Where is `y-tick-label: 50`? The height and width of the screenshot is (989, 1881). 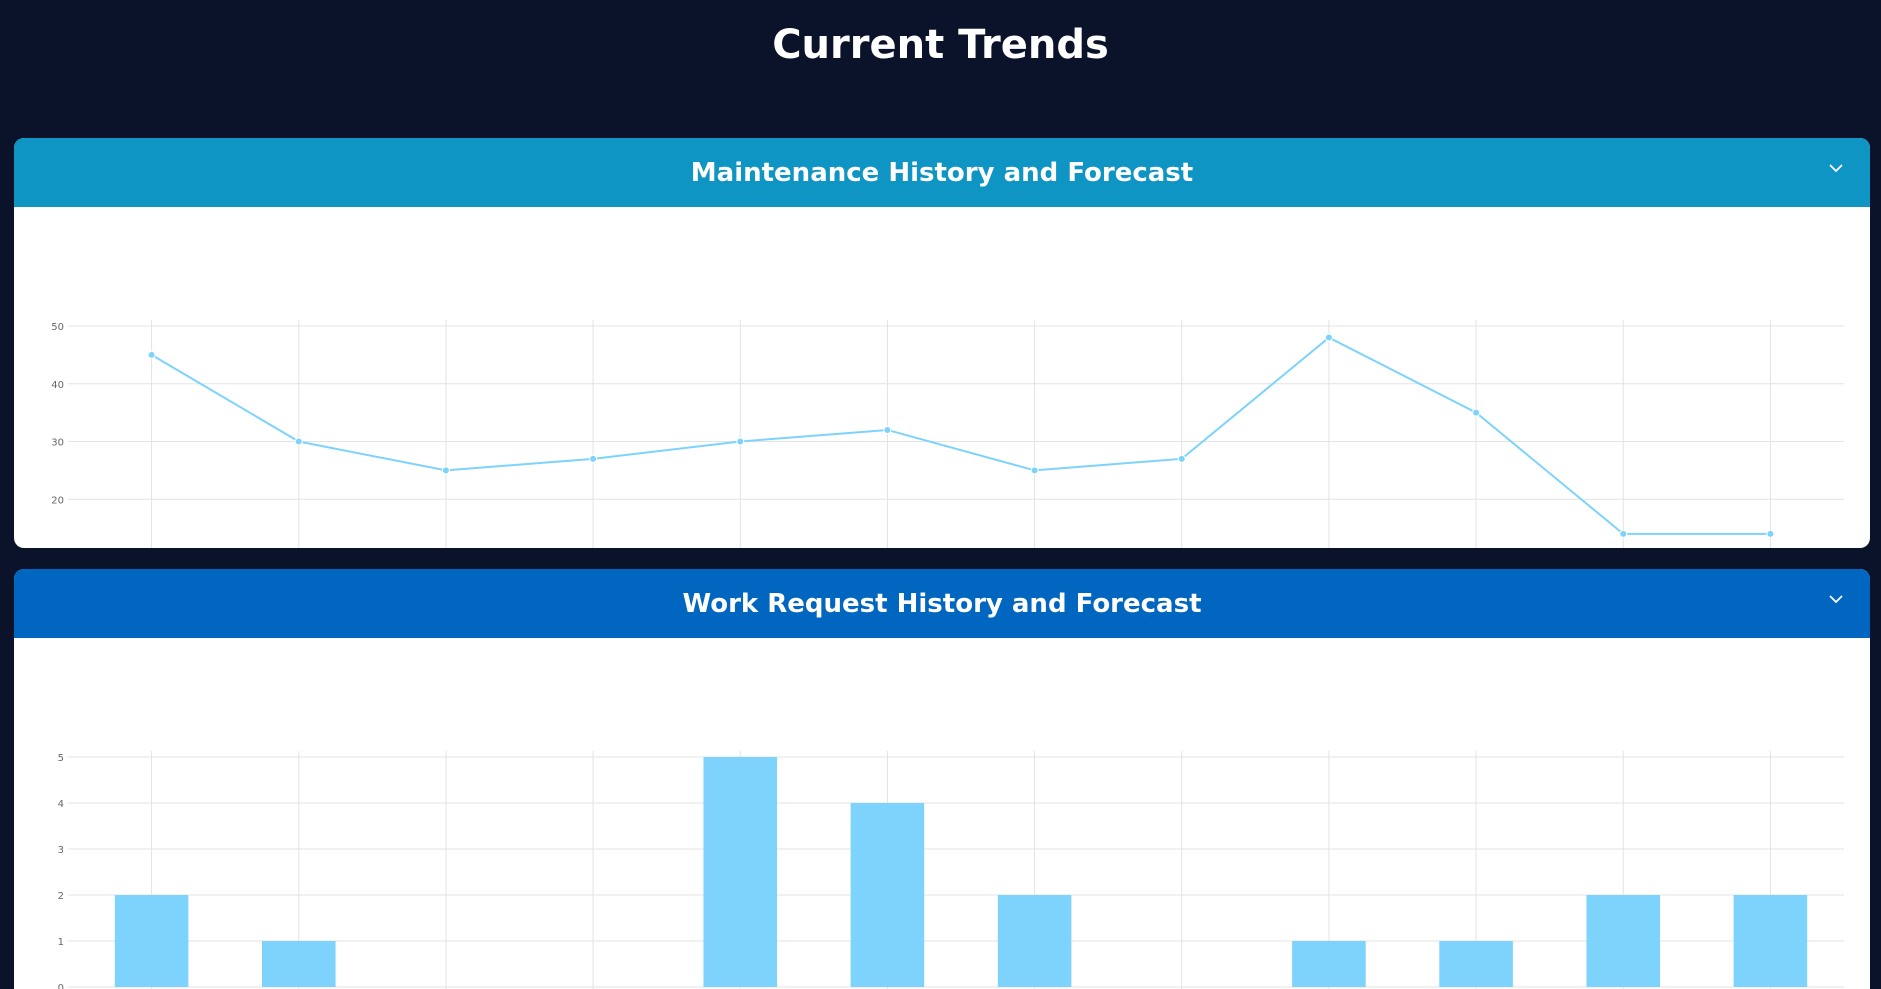 y-tick-label: 50 is located at coordinates (57, 327).